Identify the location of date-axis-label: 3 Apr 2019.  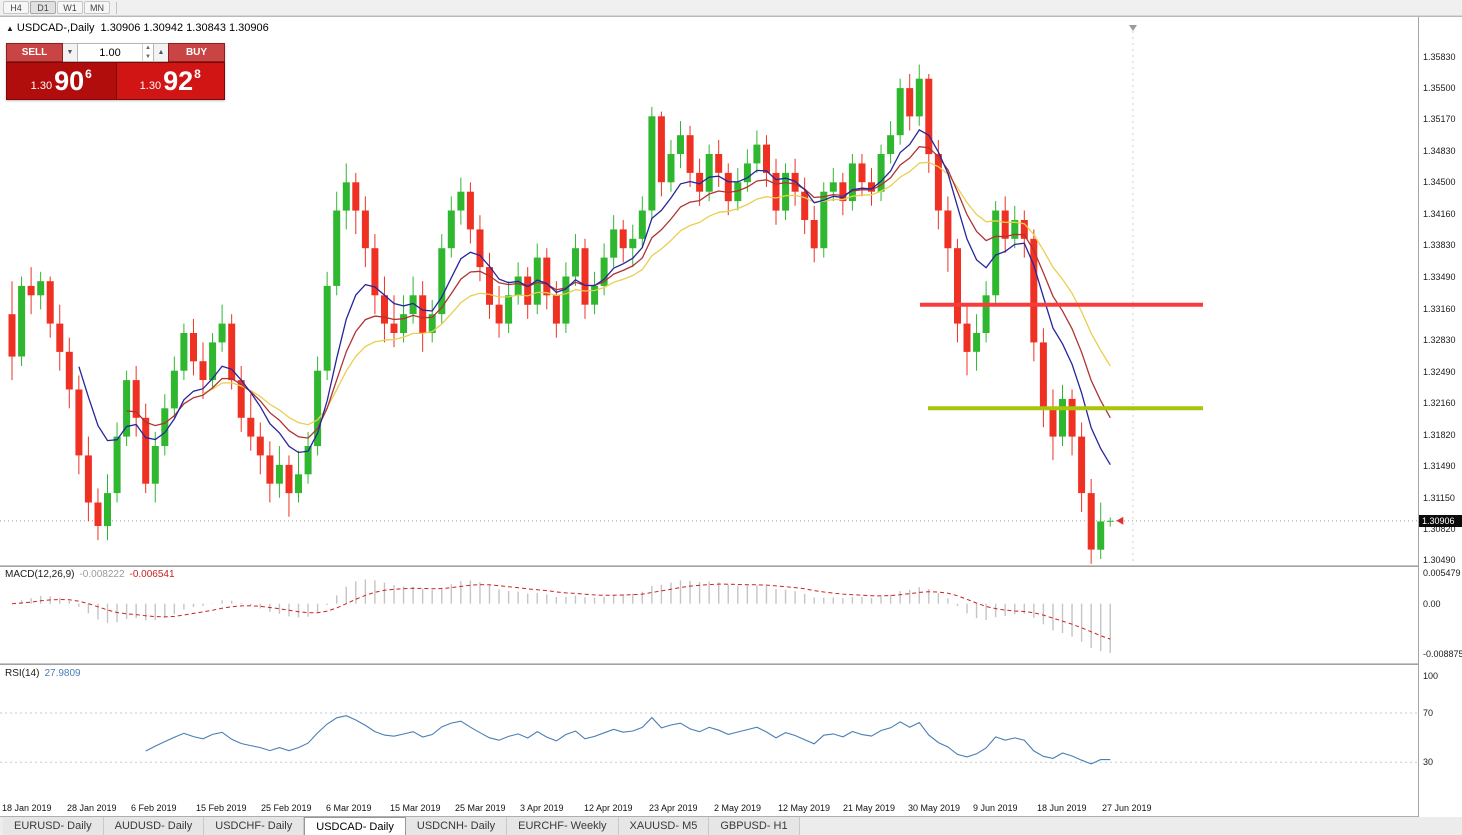
(542, 808).